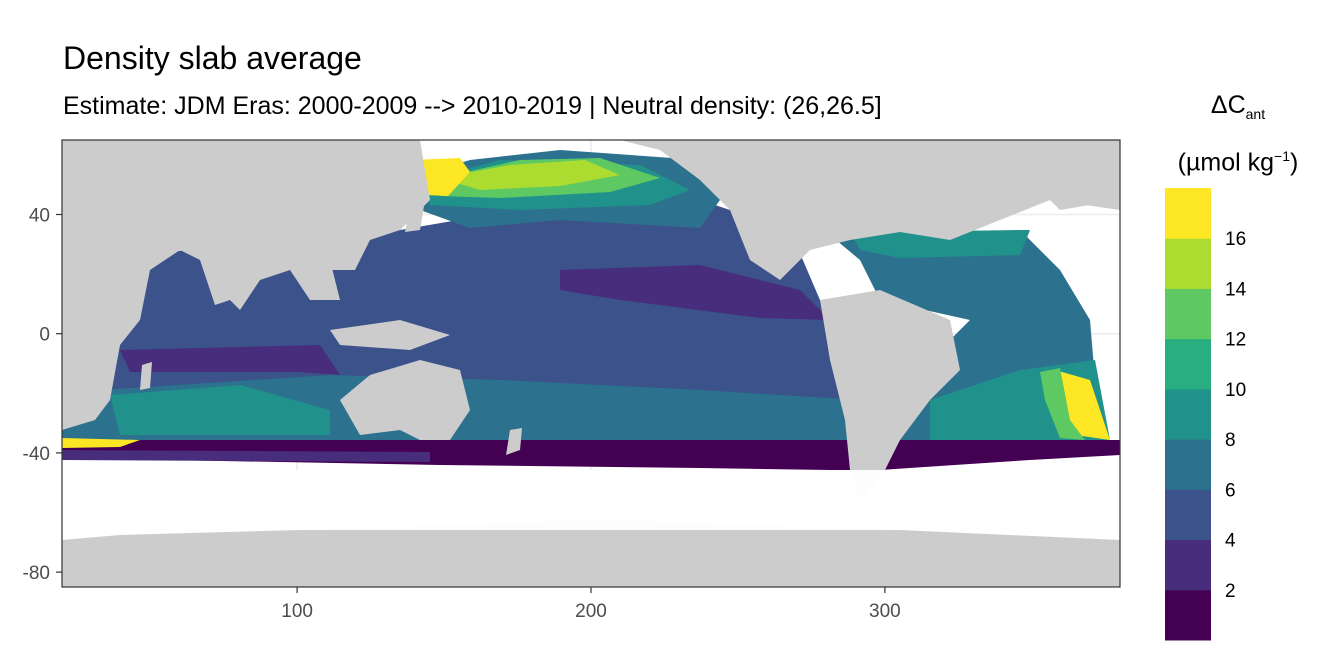 The image size is (1344, 672). Describe the element at coordinates (101, 443) in the screenshot. I see `ocean-region-agulhas-yellow` at that location.